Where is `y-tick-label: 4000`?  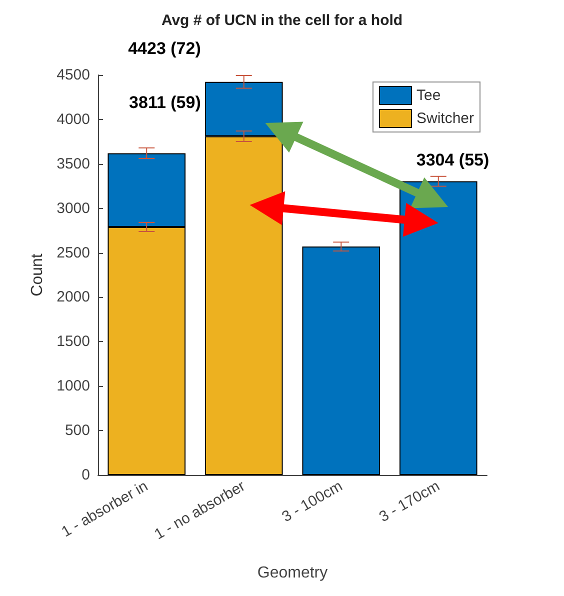 y-tick-label: 4000 is located at coordinates (73, 119).